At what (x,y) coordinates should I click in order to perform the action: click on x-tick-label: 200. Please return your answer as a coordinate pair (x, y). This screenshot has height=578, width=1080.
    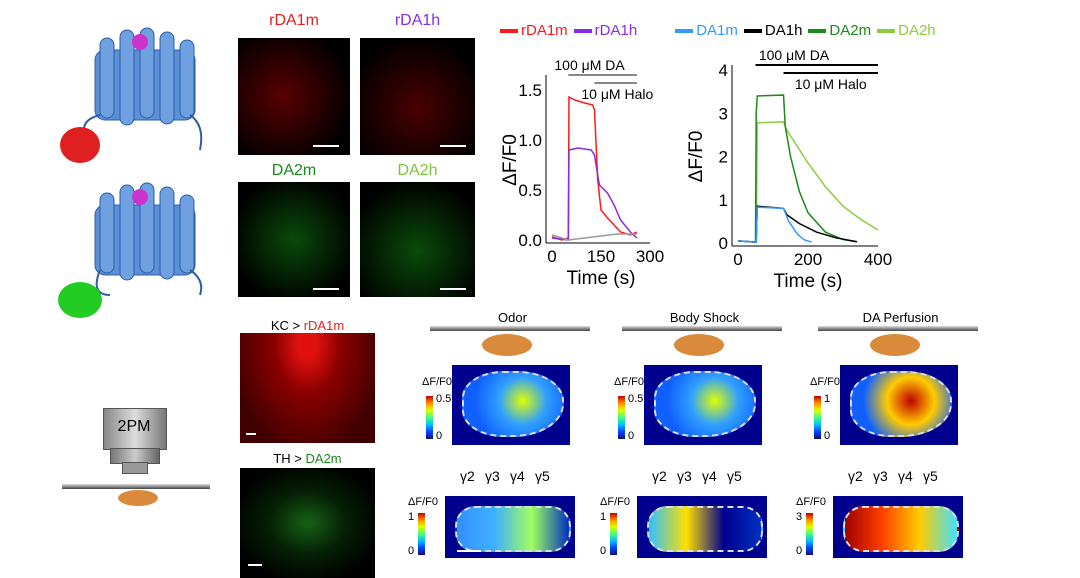
    Looking at the image, I should click on (808, 259).